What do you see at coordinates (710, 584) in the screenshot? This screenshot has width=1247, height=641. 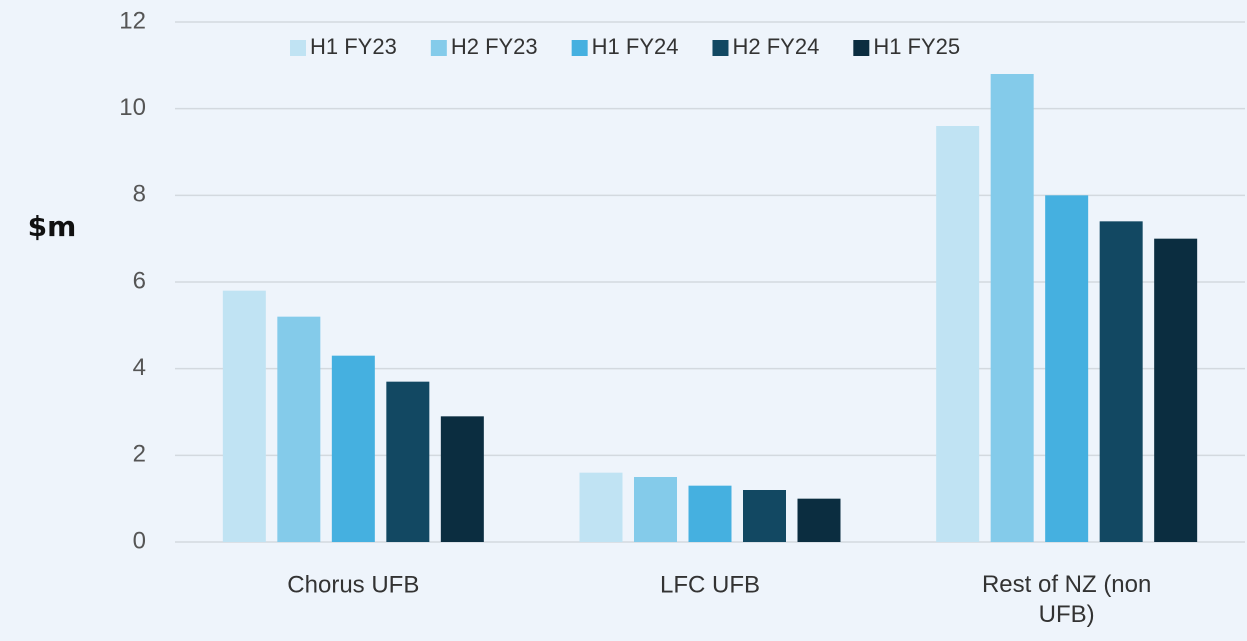 I see `x-tick-label: LFC UFB` at bounding box center [710, 584].